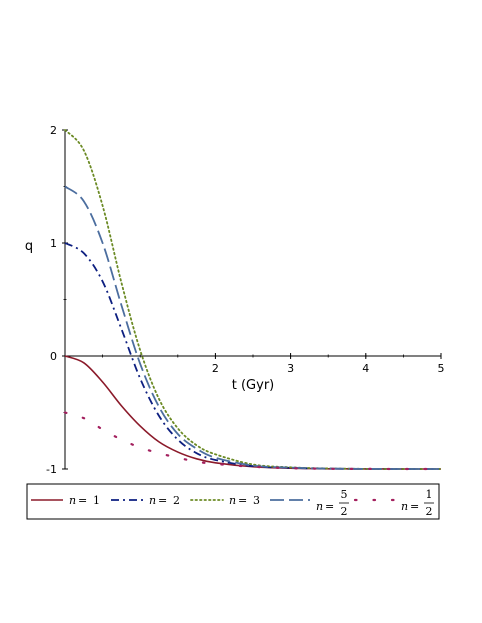 This screenshot has height=623, width=482. What do you see at coordinates (152, 500) in the screenshot?
I see `legend-symbol-1: n` at bounding box center [152, 500].